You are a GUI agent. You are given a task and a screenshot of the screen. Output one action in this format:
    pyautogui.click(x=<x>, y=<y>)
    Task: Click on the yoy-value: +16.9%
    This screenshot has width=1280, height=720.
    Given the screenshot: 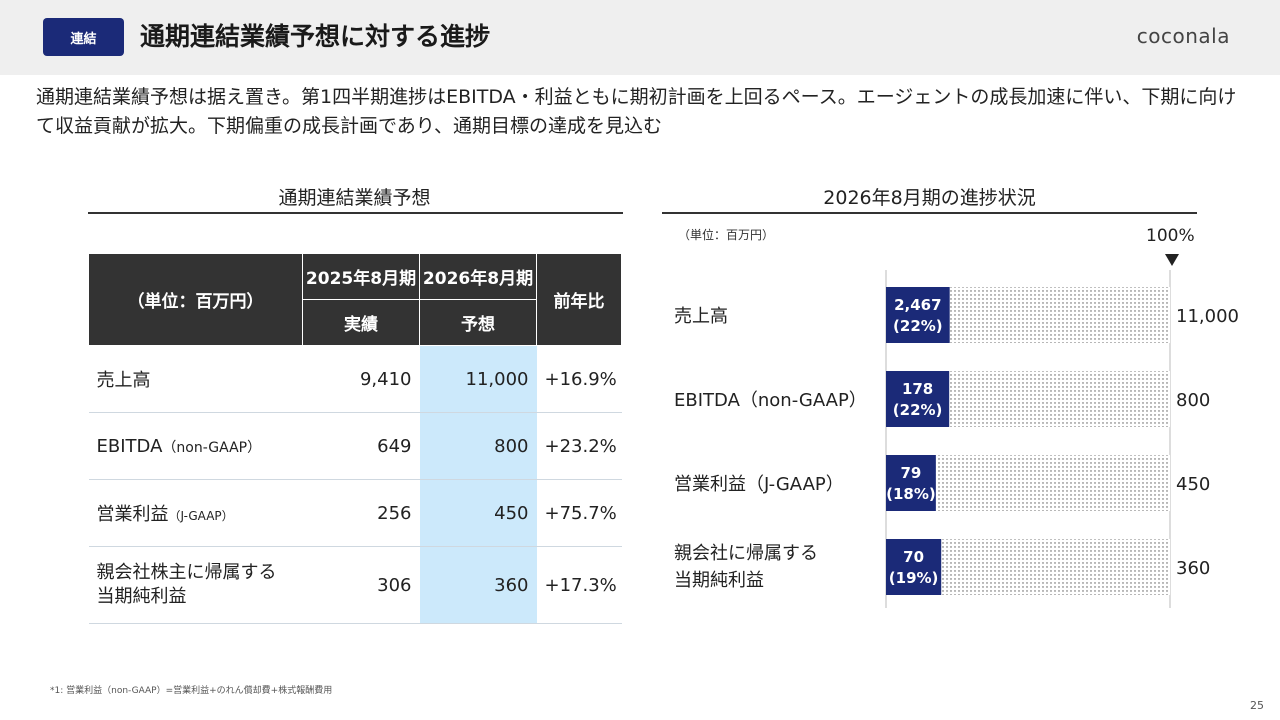 What is the action you would take?
    pyautogui.click(x=579, y=379)
    